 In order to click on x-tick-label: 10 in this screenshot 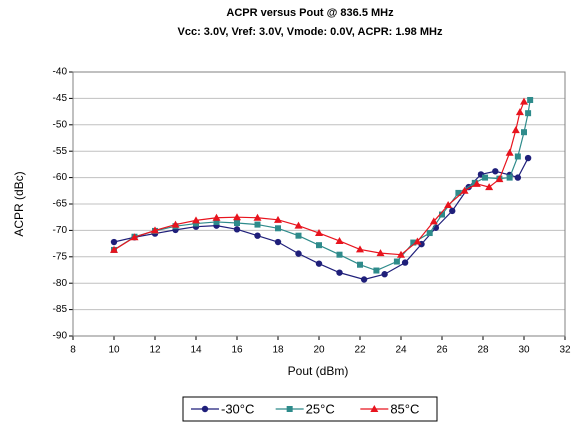, I will do `click(114, 350)`.